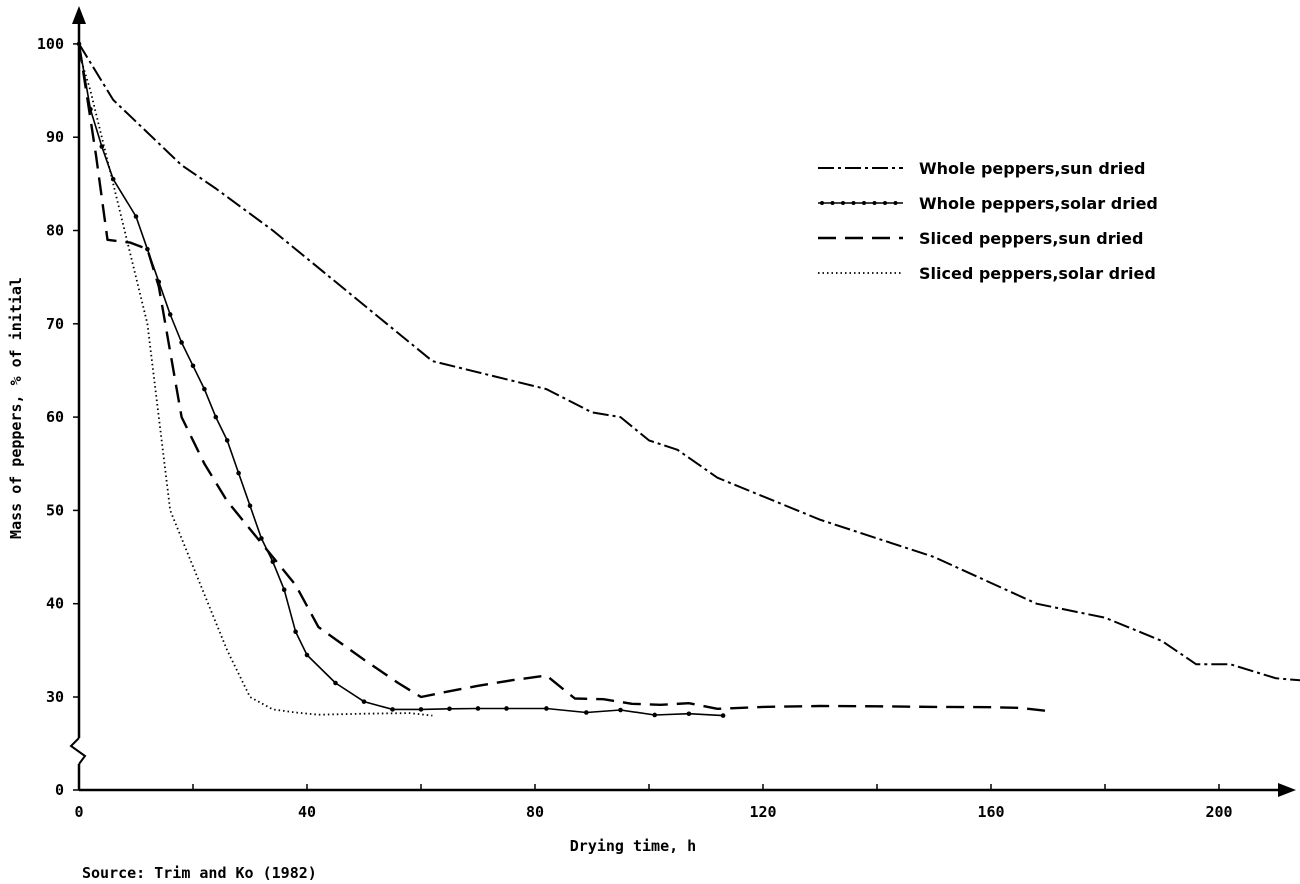  What do you see at coordinates (990, 812) in the screenshot?
I see `x-tick-label: 160` at bounding box center [990, 812].